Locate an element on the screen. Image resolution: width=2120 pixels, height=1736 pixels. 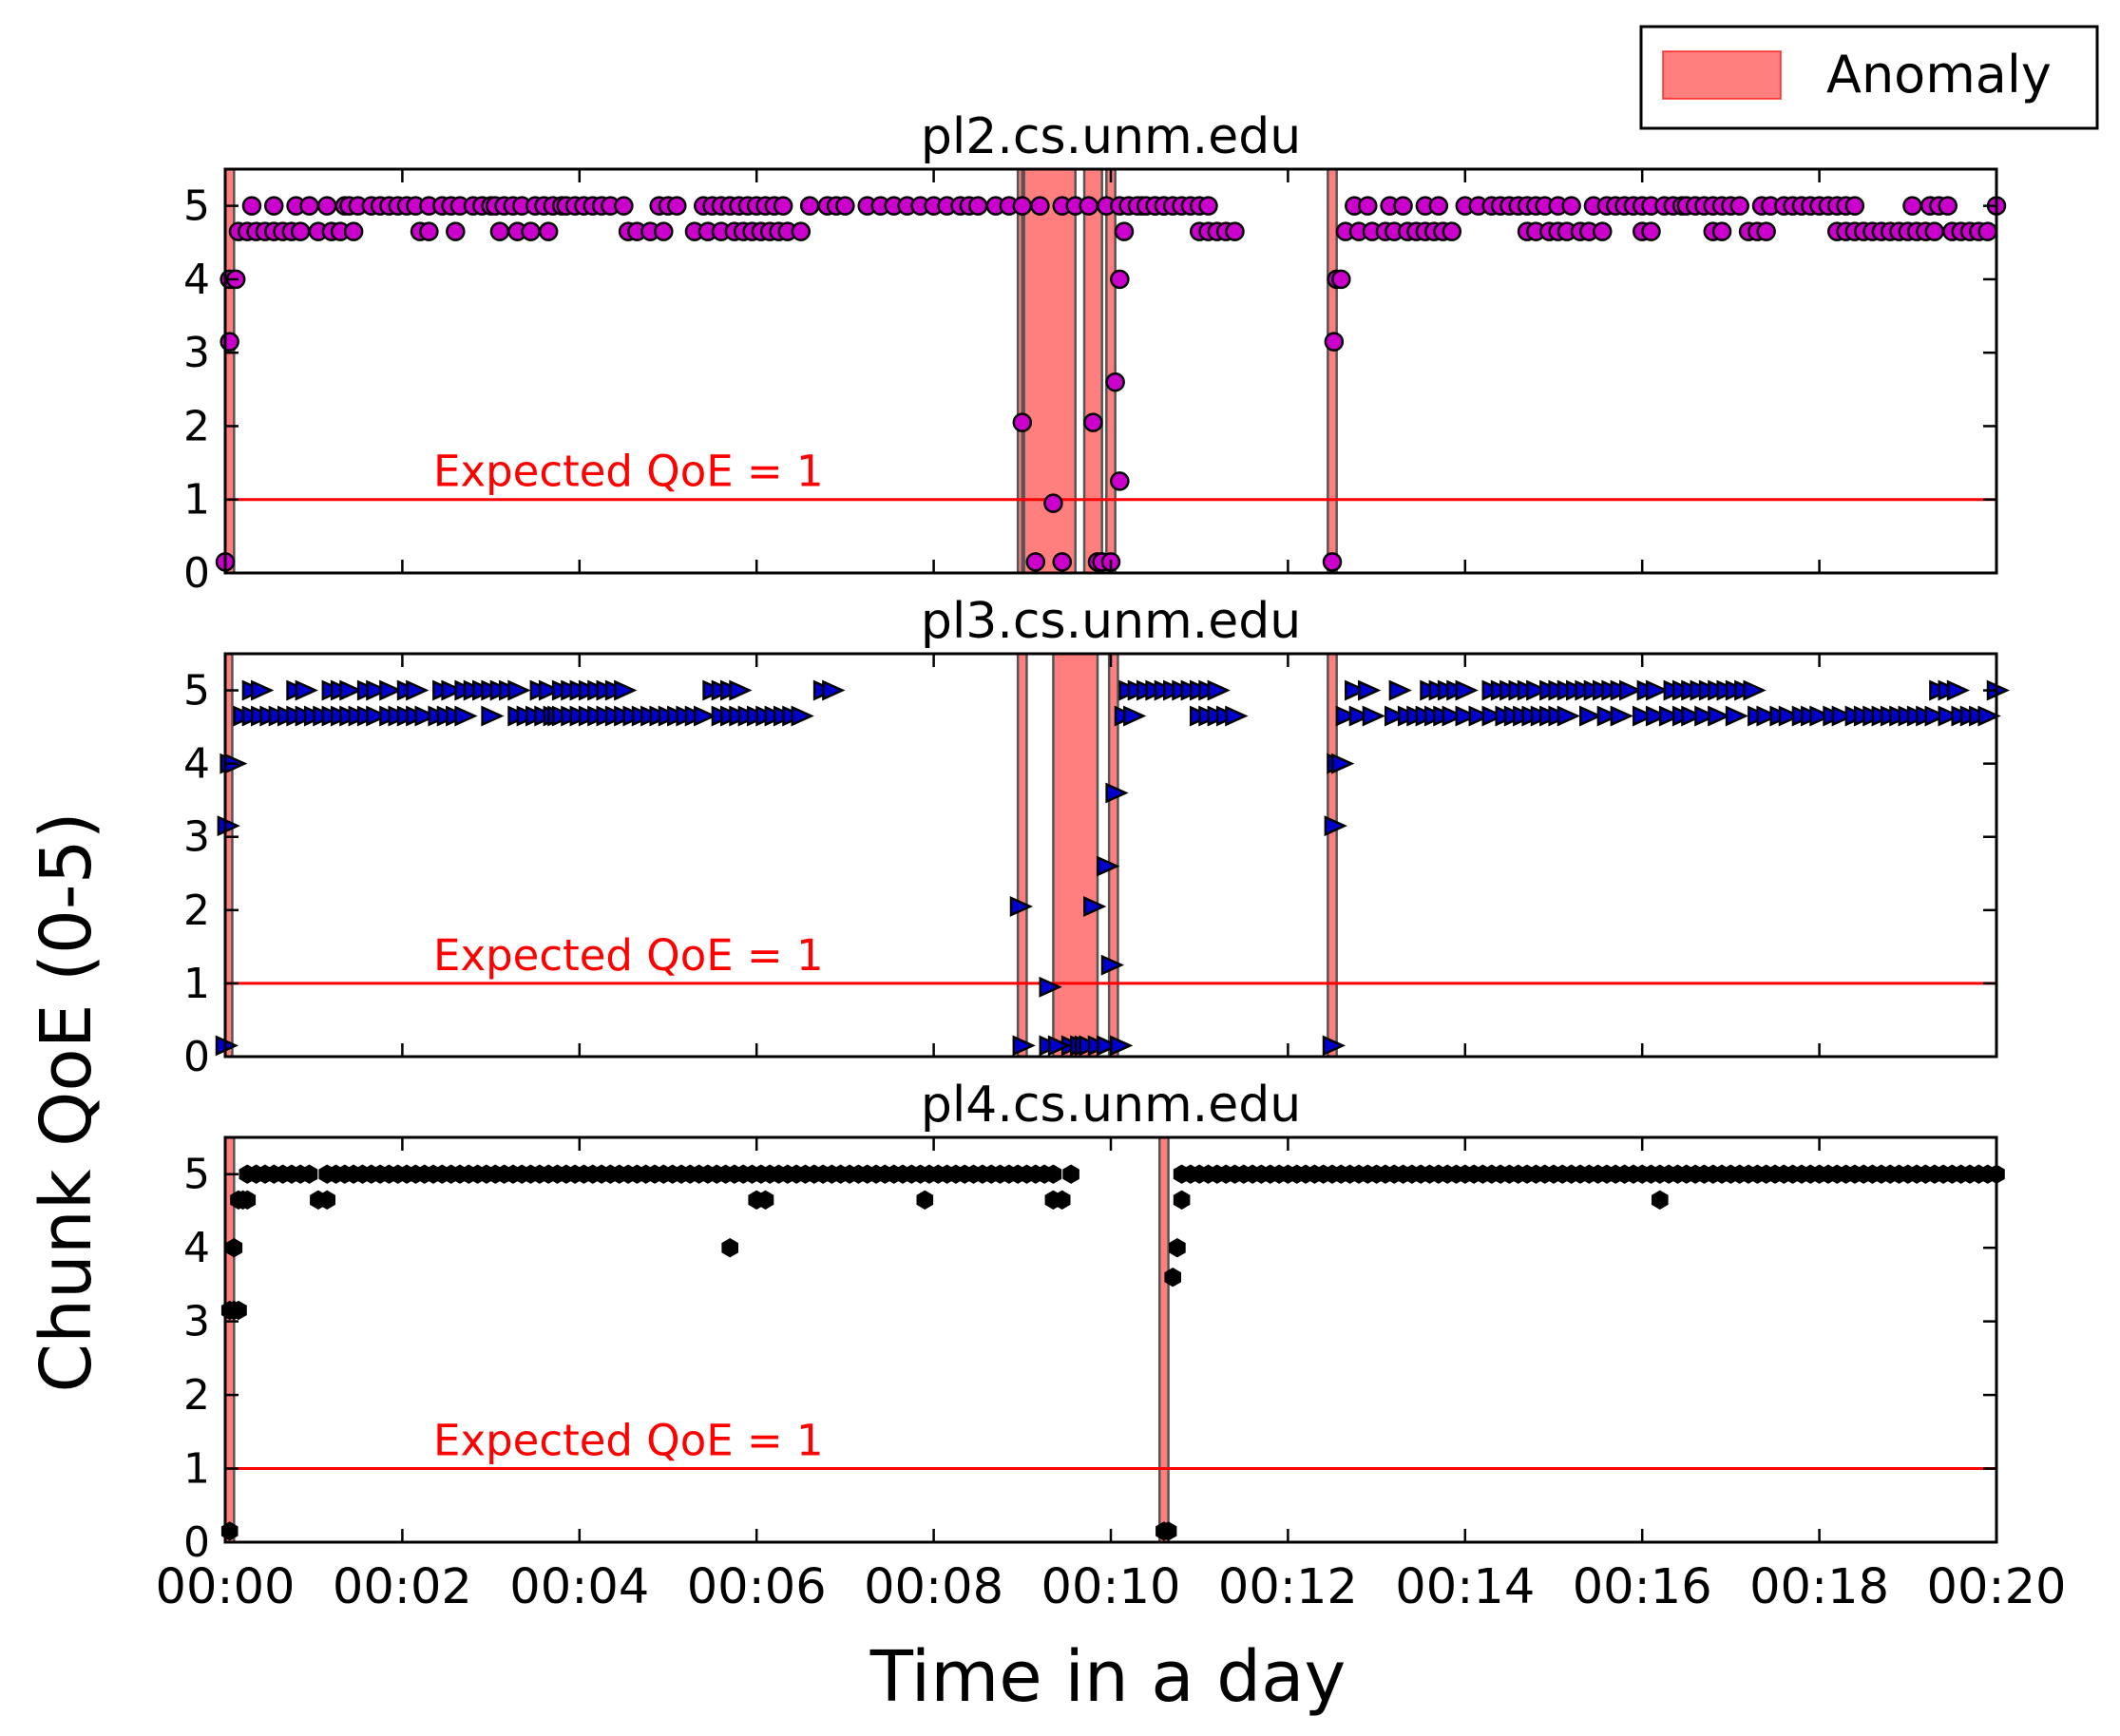
y-tick-label: 3 is located at coordinates (196, 353).